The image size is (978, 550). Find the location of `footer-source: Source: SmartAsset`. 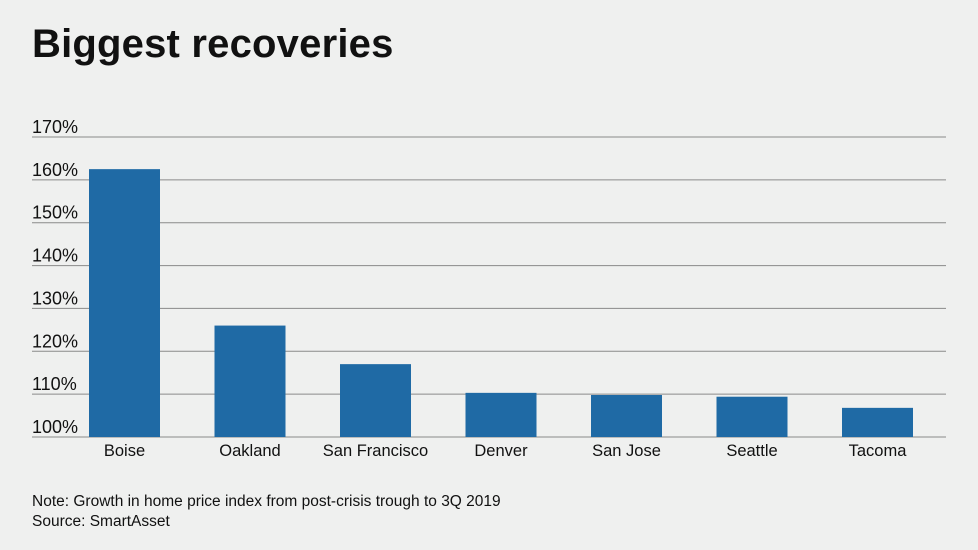

footer-source: Source: SmartAsset is located at coordinates (101, 521).